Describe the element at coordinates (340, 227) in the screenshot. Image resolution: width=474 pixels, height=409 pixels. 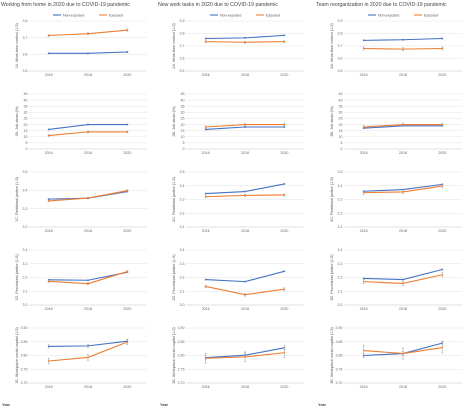
I see `y-tick-label: 3.1` at that location.